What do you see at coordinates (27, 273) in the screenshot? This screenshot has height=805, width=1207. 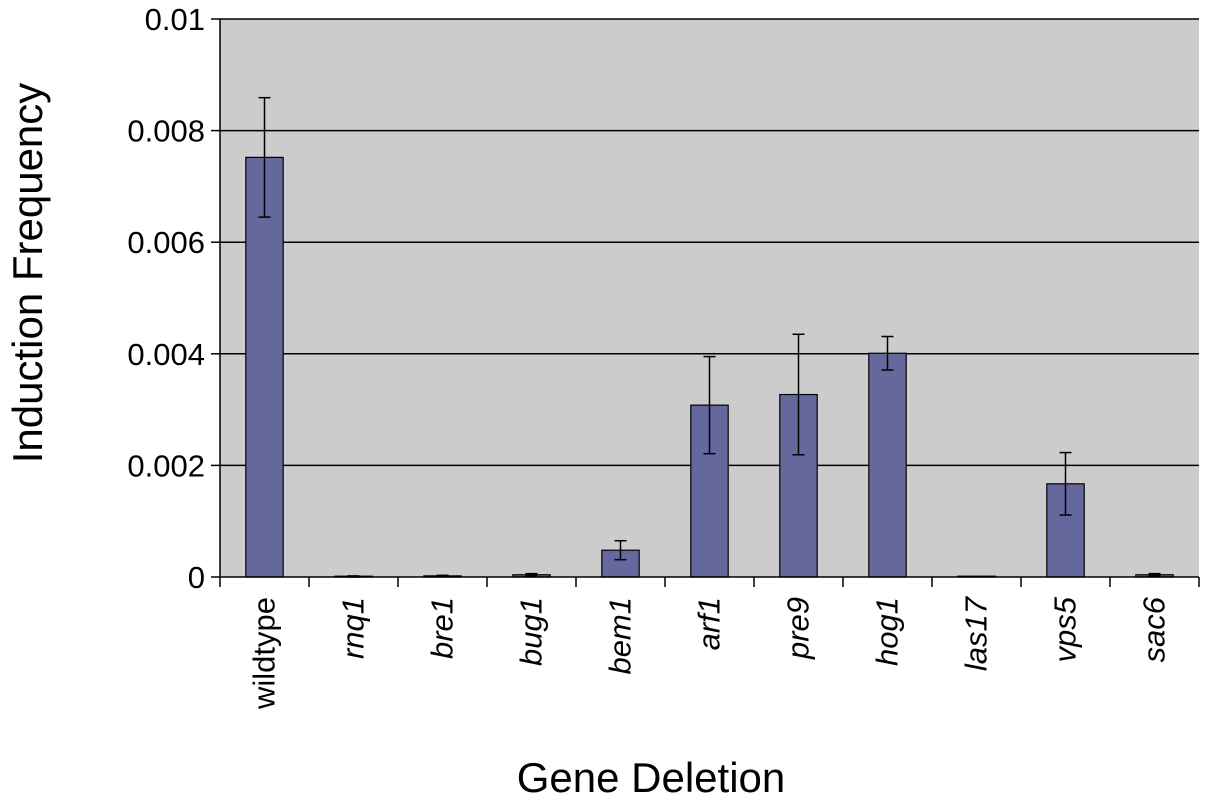 I see `y-axis-label: Induction Frequency` at bounding box center [27, 273].